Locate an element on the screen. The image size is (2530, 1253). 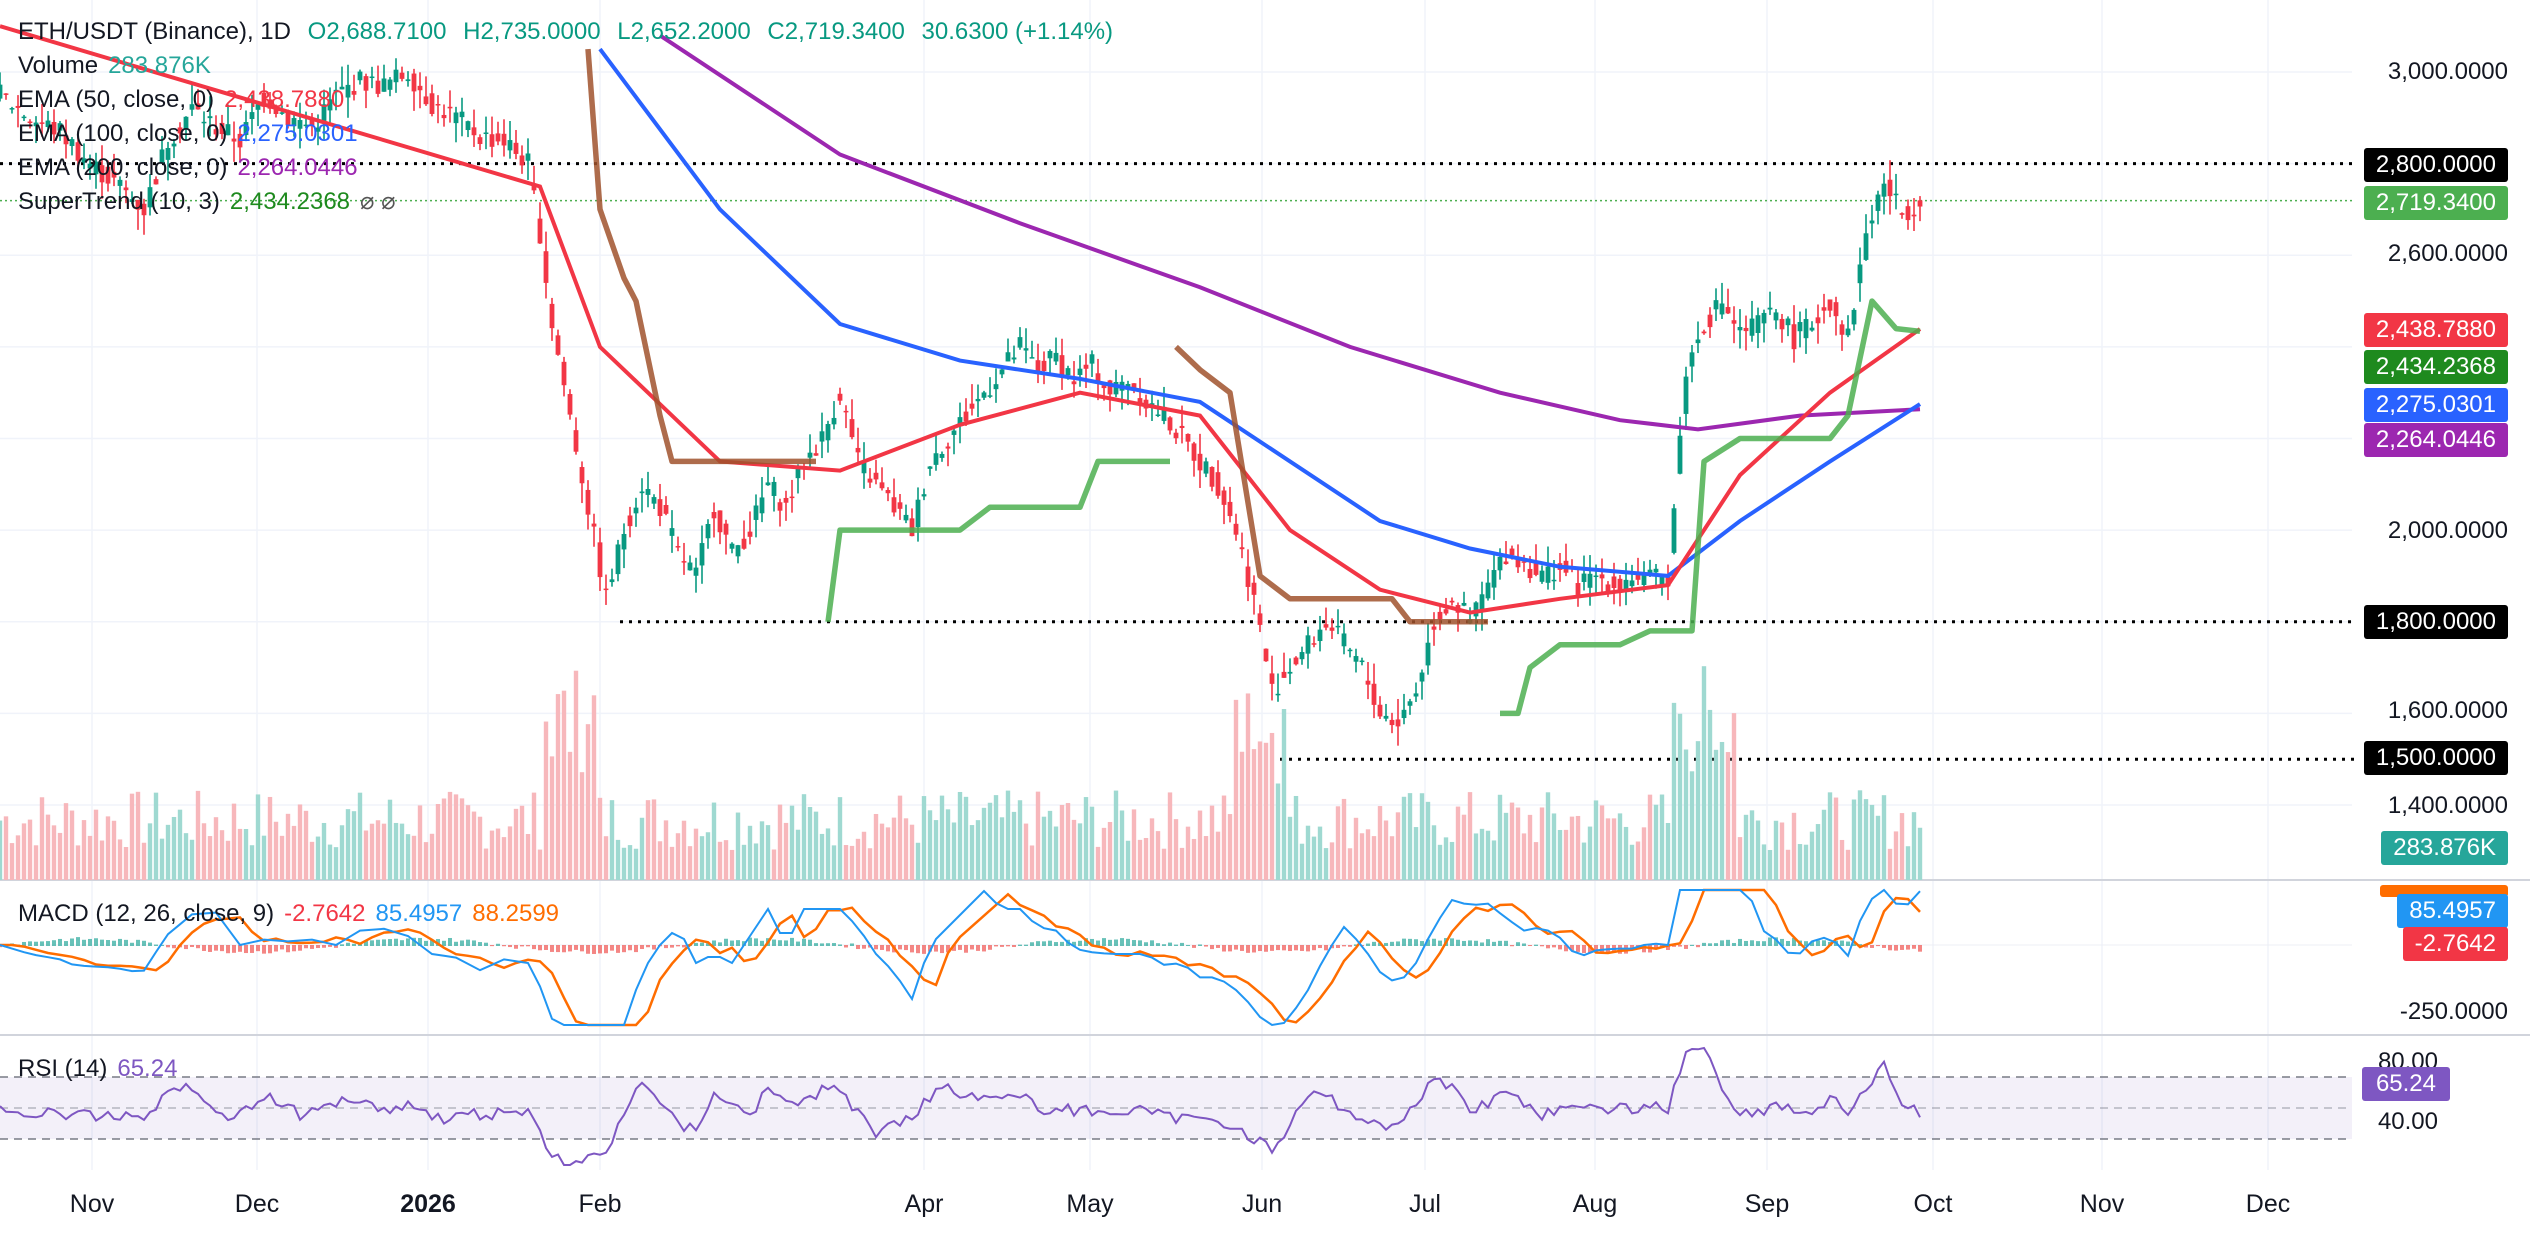
ema200-value: 2,264.0446 is located at coordinates (297, 167).